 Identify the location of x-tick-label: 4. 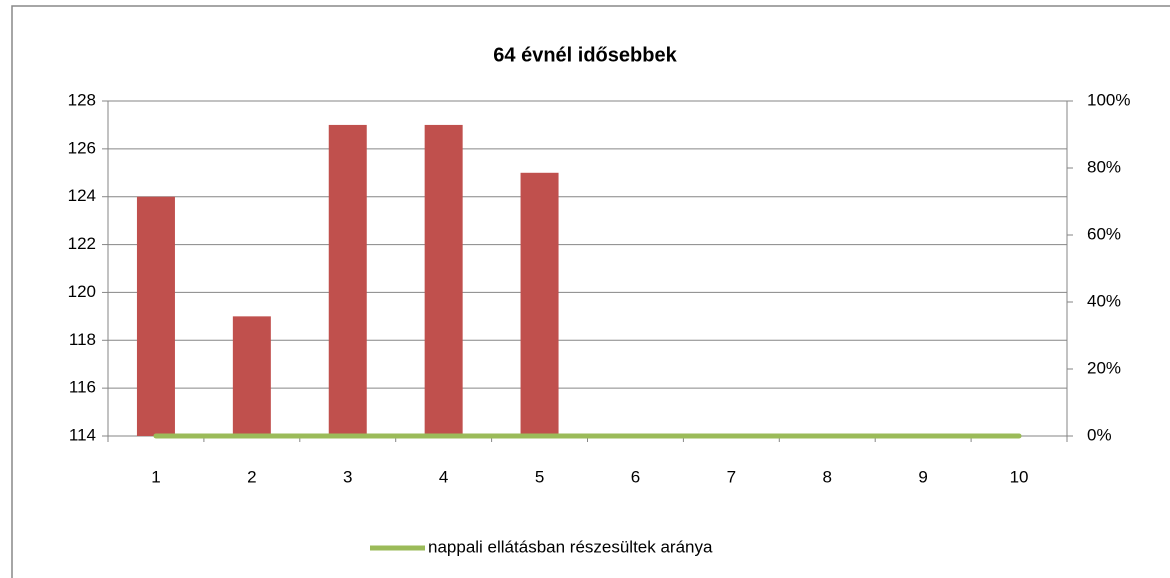
(443, 476).